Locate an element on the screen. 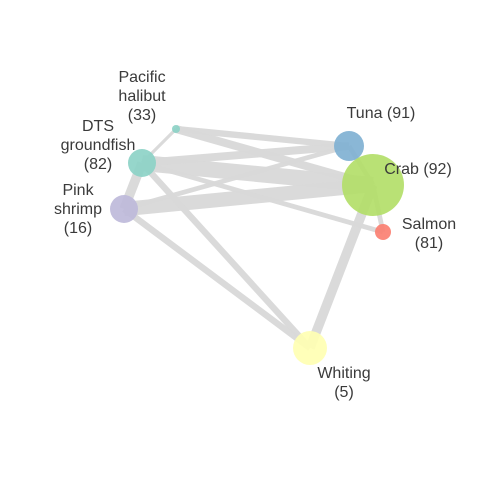 The height and width of the screenshot is (480, 480). node-label-pink-shrimp: Pink shrimp (16) is located at coordinates (78, 209).